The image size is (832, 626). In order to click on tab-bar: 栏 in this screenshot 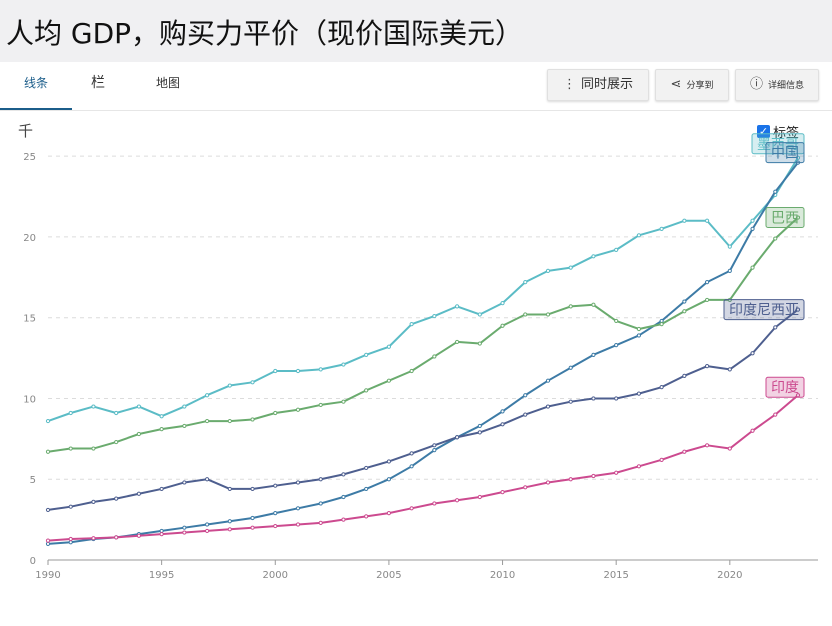, I will do `click(98, 83)`.